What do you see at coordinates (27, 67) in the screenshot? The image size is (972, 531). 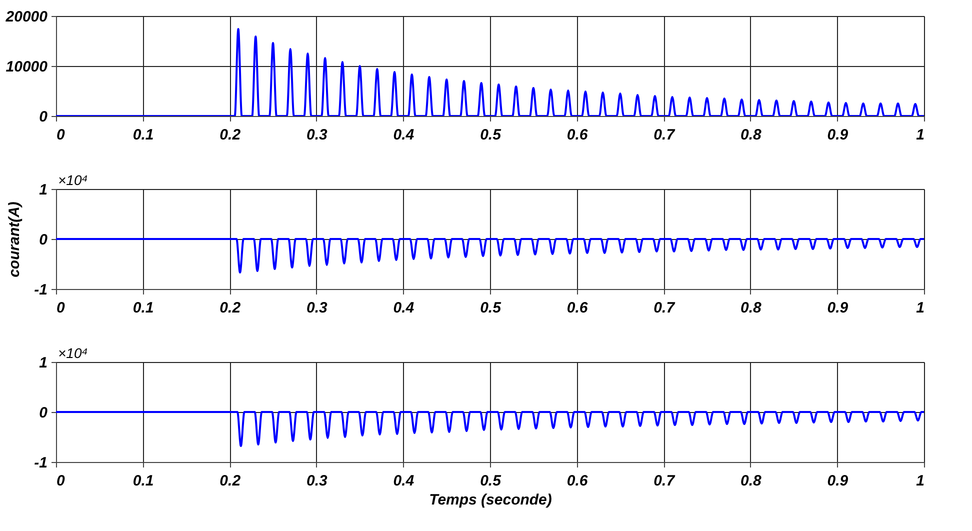 I see `y-tick-label: 10000` at bounding box center [27, 67].